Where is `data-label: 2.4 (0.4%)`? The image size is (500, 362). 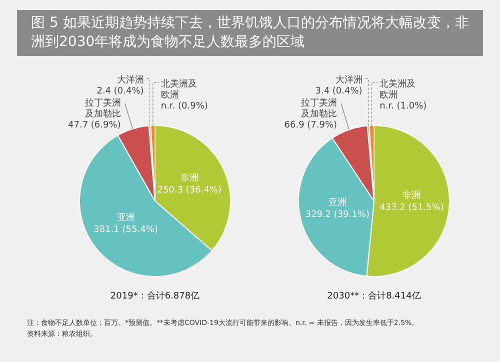 data-label: 2.4 (0.4%) is located at coordinates (120, 91).